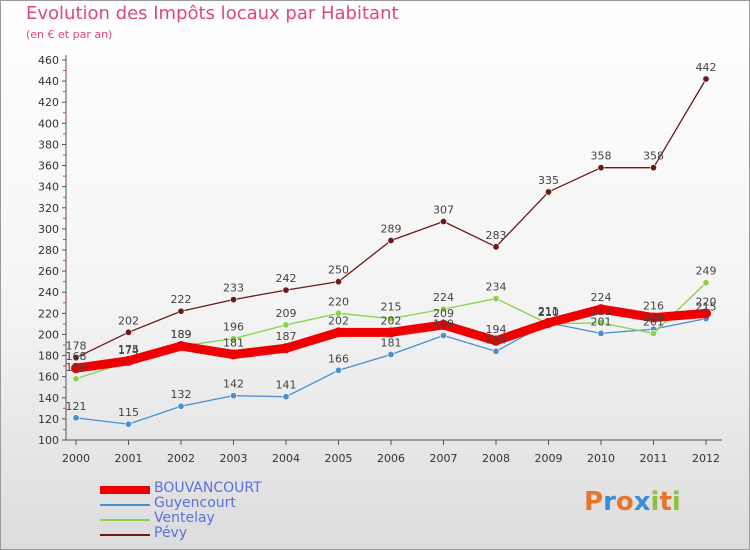 The image size is (750, 550). Describe the element at coordinates (128, 320) in the screenshot. I see `data-label-pevy: 202` at that location.